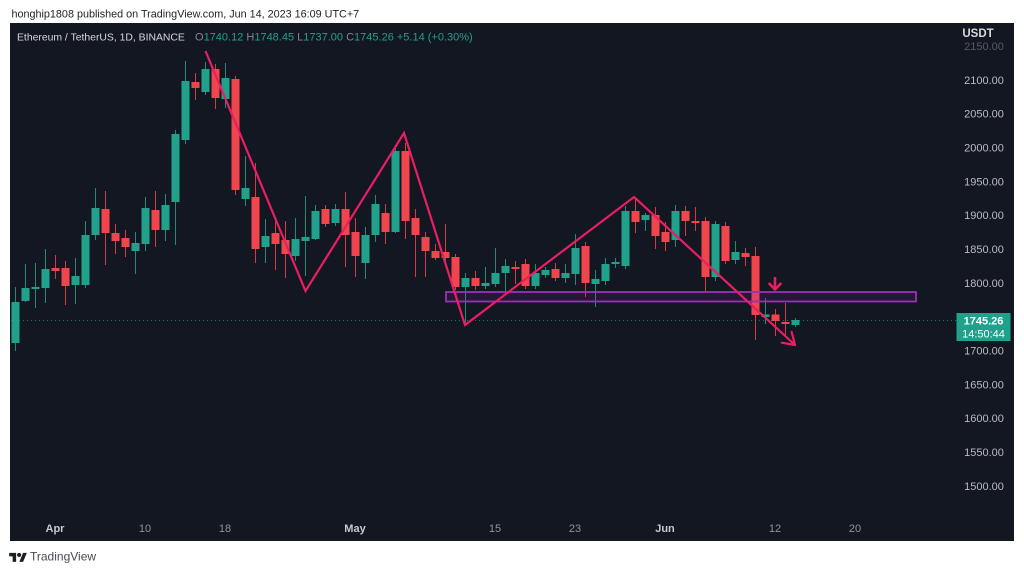  I want to click on svg-text: 1550.00, so click(984, 453).